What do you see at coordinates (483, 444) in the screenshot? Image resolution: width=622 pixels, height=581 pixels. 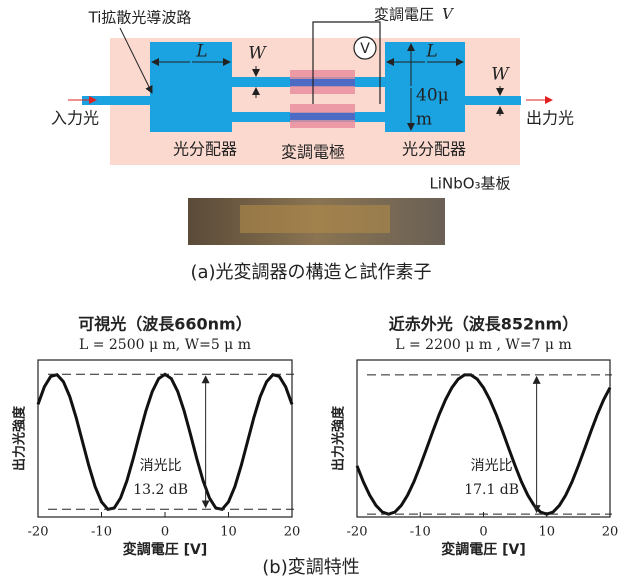 I see `curve` at bounding box center [483, 444].